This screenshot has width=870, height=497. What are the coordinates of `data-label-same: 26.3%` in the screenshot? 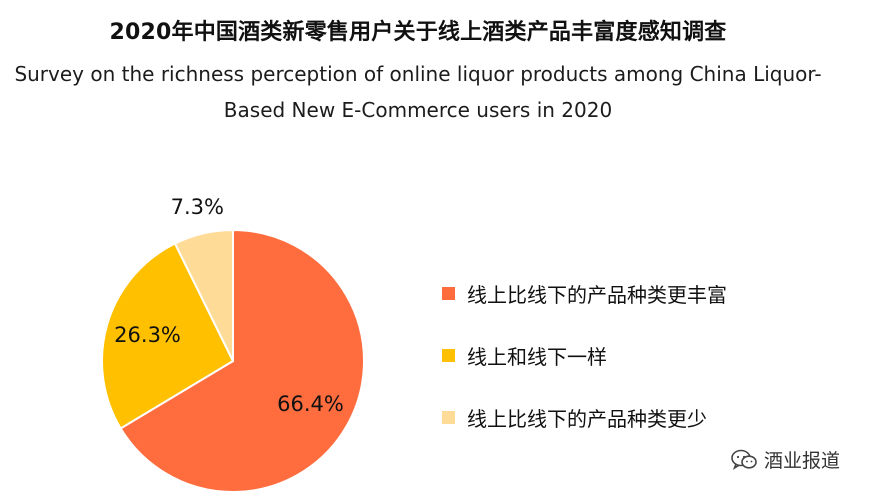 It's located at (147, 335).